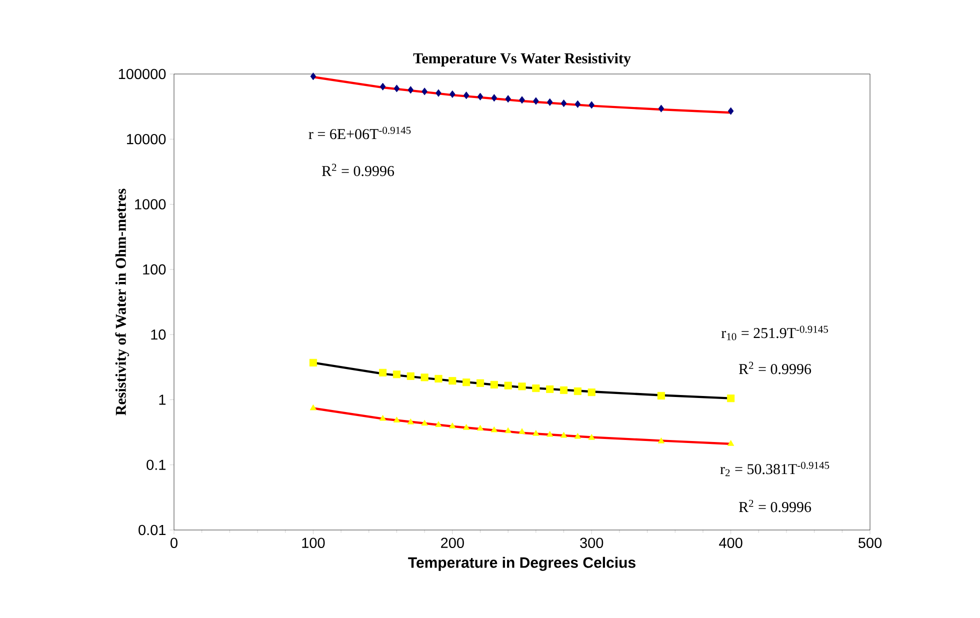  What do you see at coordinates (174, 543) in the screenshot?
I see `x-tick-label: 0` at bounding box center [174, 543].